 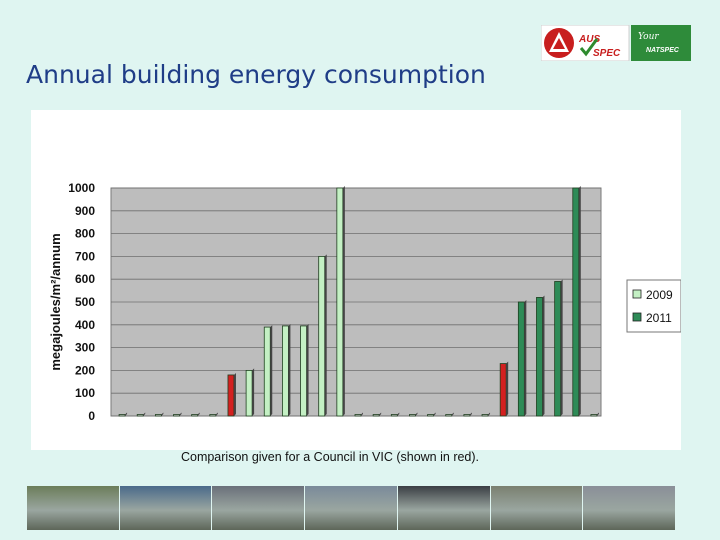 What do you see at coordinates (661, 43) in the screenshot?
I see `natspec-logo: Your NATSPEC` at bounding box center [661, 43].